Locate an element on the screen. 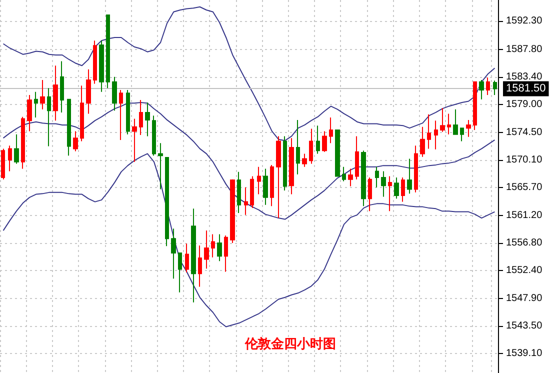 This screenshot has width=556, height=373. ref-line-label: 1581.50 is located at coordinates (526, 88).